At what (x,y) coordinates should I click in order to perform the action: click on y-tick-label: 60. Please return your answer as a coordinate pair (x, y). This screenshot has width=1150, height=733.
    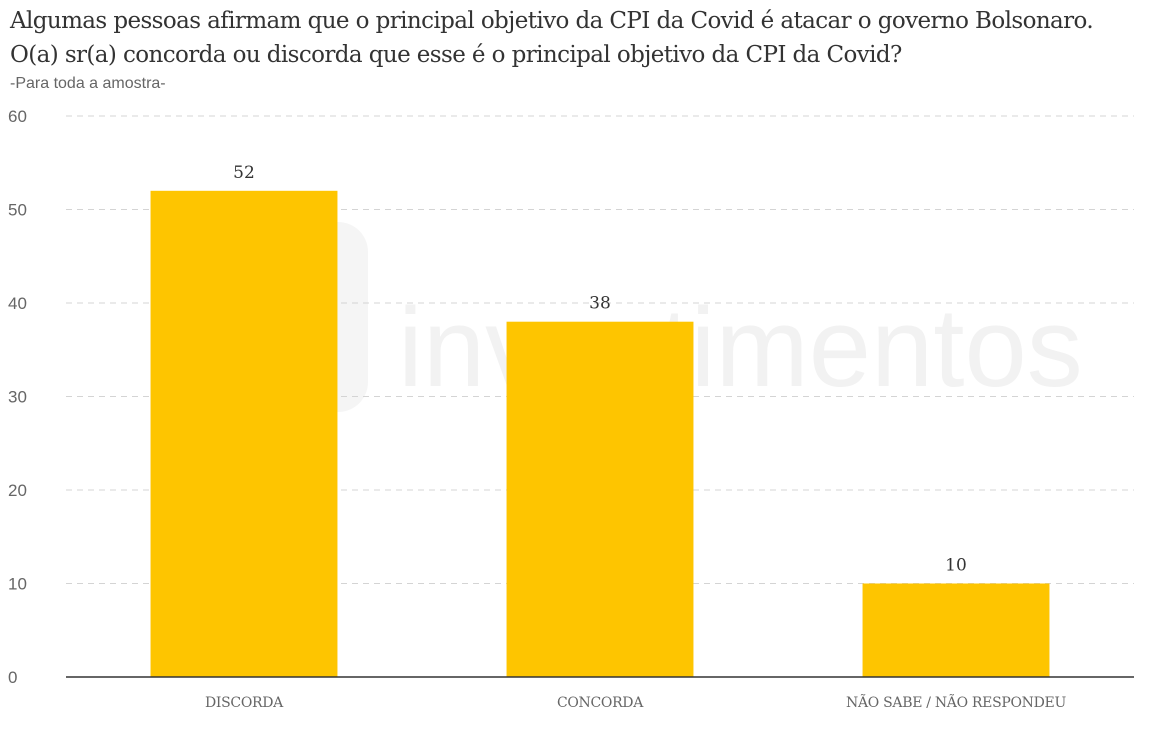
    Looking at the image, I should click on (17, 116).